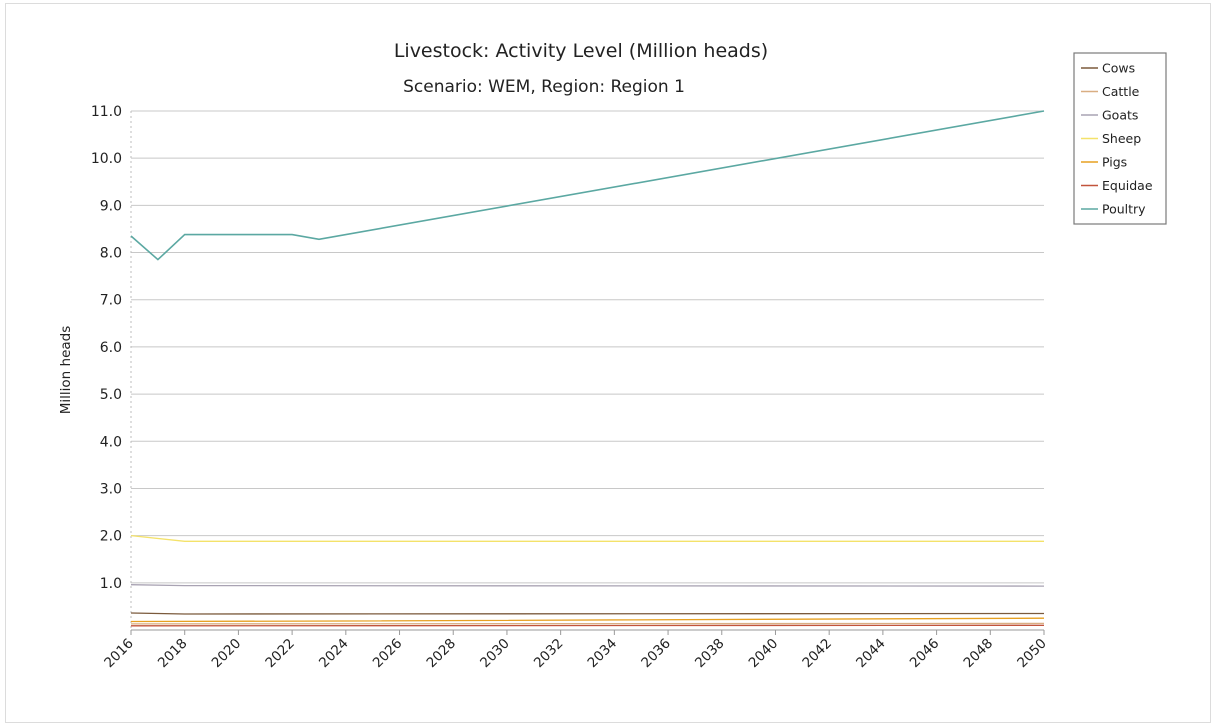 The width and height of the screenshot is (1216, 728). I want to click on chart-subtitle: Scenario: WEM, Region: Region 1, so click(544, 87).